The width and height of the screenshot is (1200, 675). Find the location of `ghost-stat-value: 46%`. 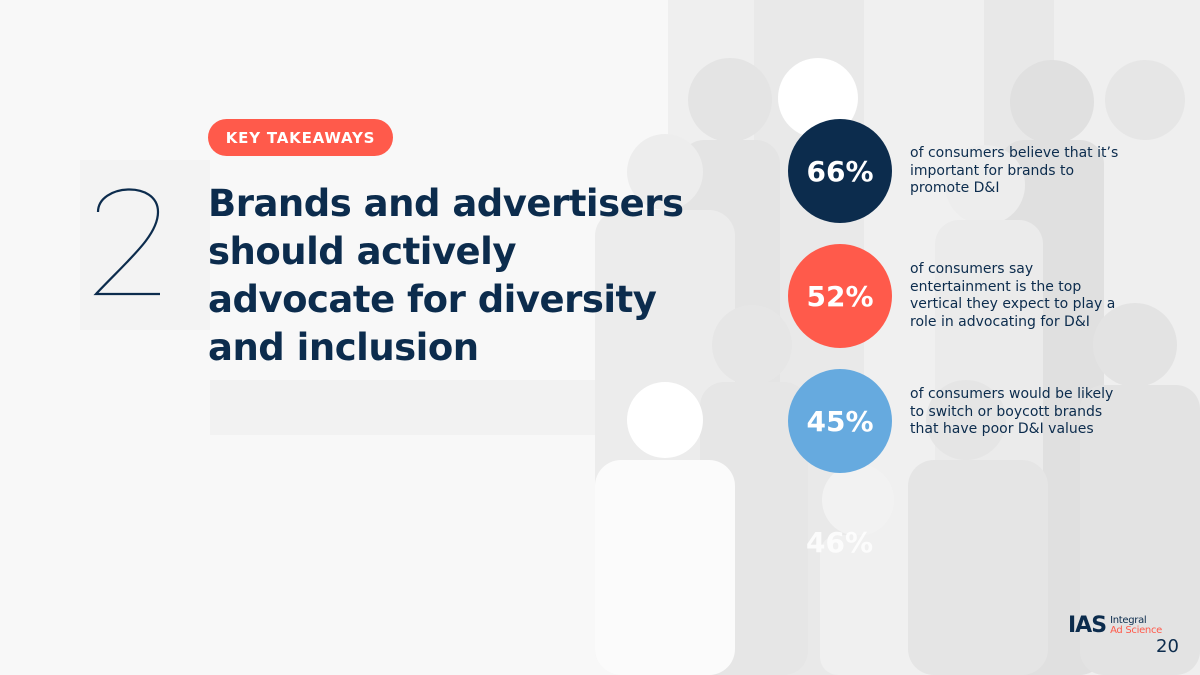

ghost-stat-value: 46% is located at coordinates (840, 542).